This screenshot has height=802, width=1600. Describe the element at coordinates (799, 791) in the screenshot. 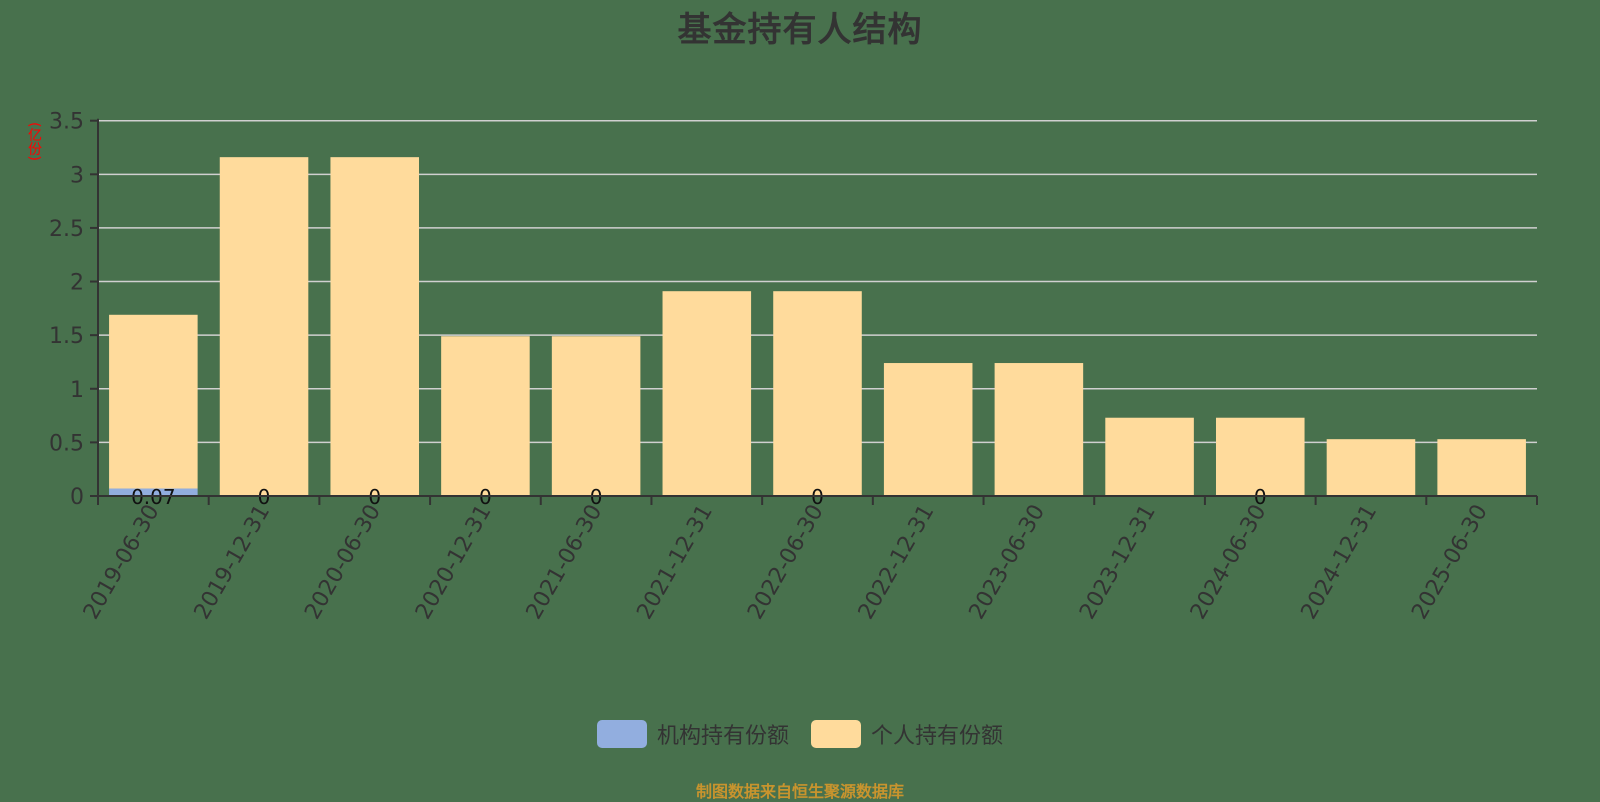

I see `data-source-footer: 制图数据来自恒生聚源数据库` at that location.